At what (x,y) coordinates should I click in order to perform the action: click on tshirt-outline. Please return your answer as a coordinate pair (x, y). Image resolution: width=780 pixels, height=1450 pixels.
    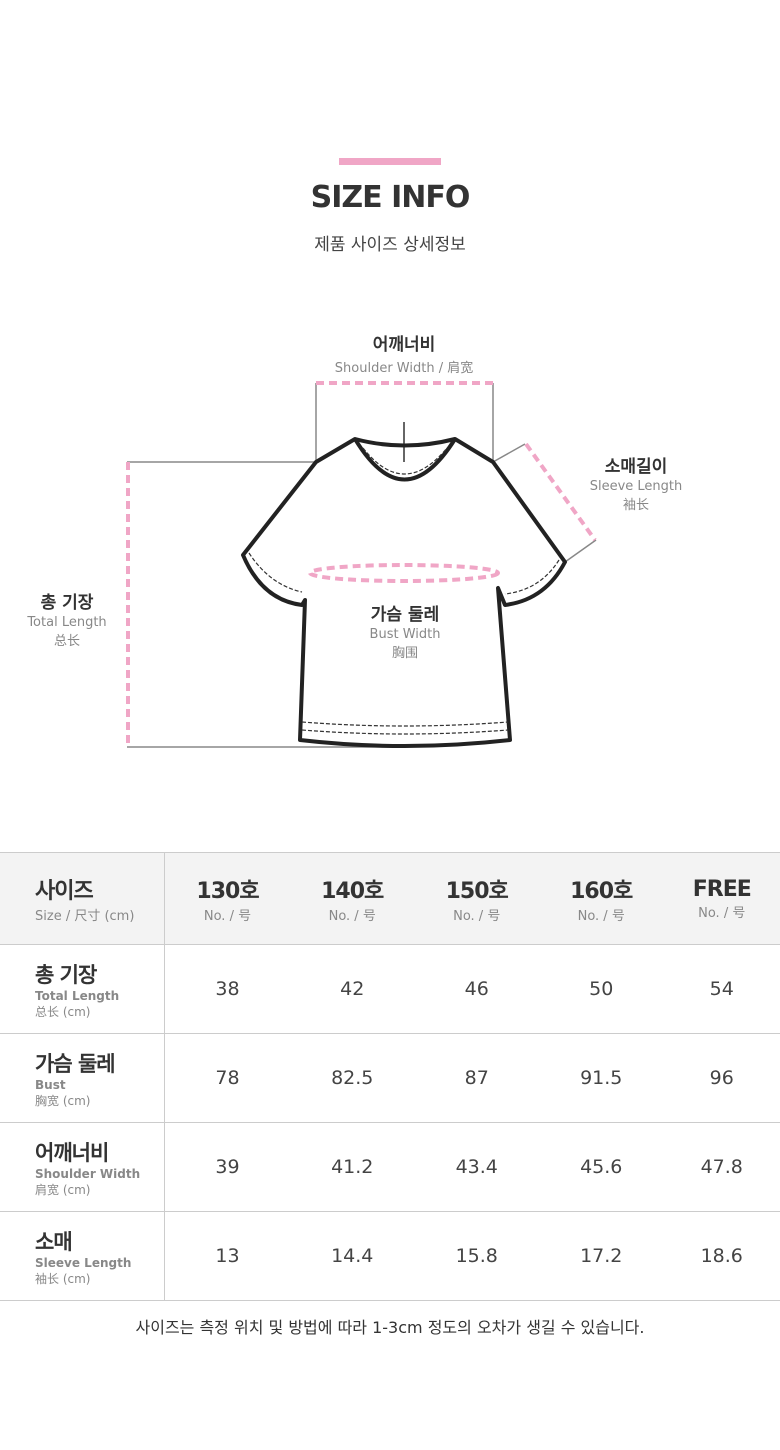
    Looking at the image, I should click on (404, 592).